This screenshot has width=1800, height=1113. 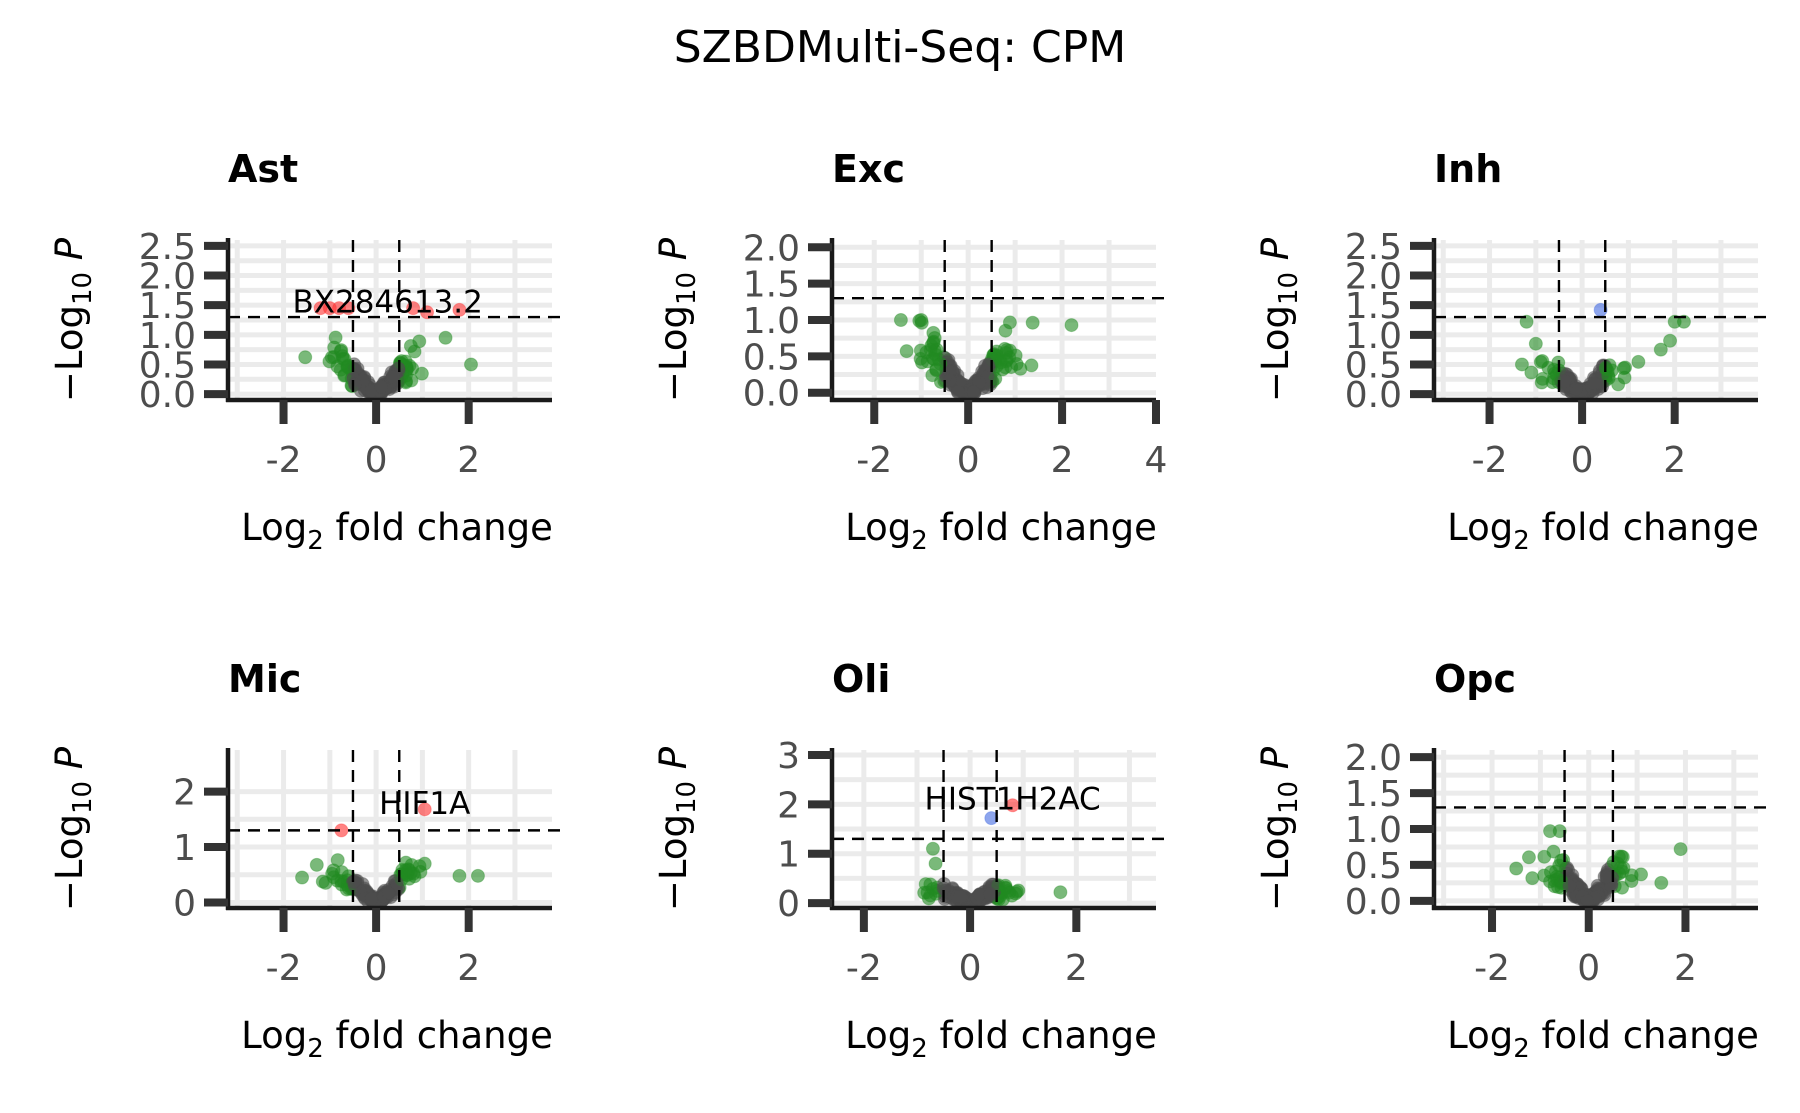 What do you see at coordinates (868, 169) in the screenshot?
I see `panel-title: Exc` at bounding box center [868, 169].